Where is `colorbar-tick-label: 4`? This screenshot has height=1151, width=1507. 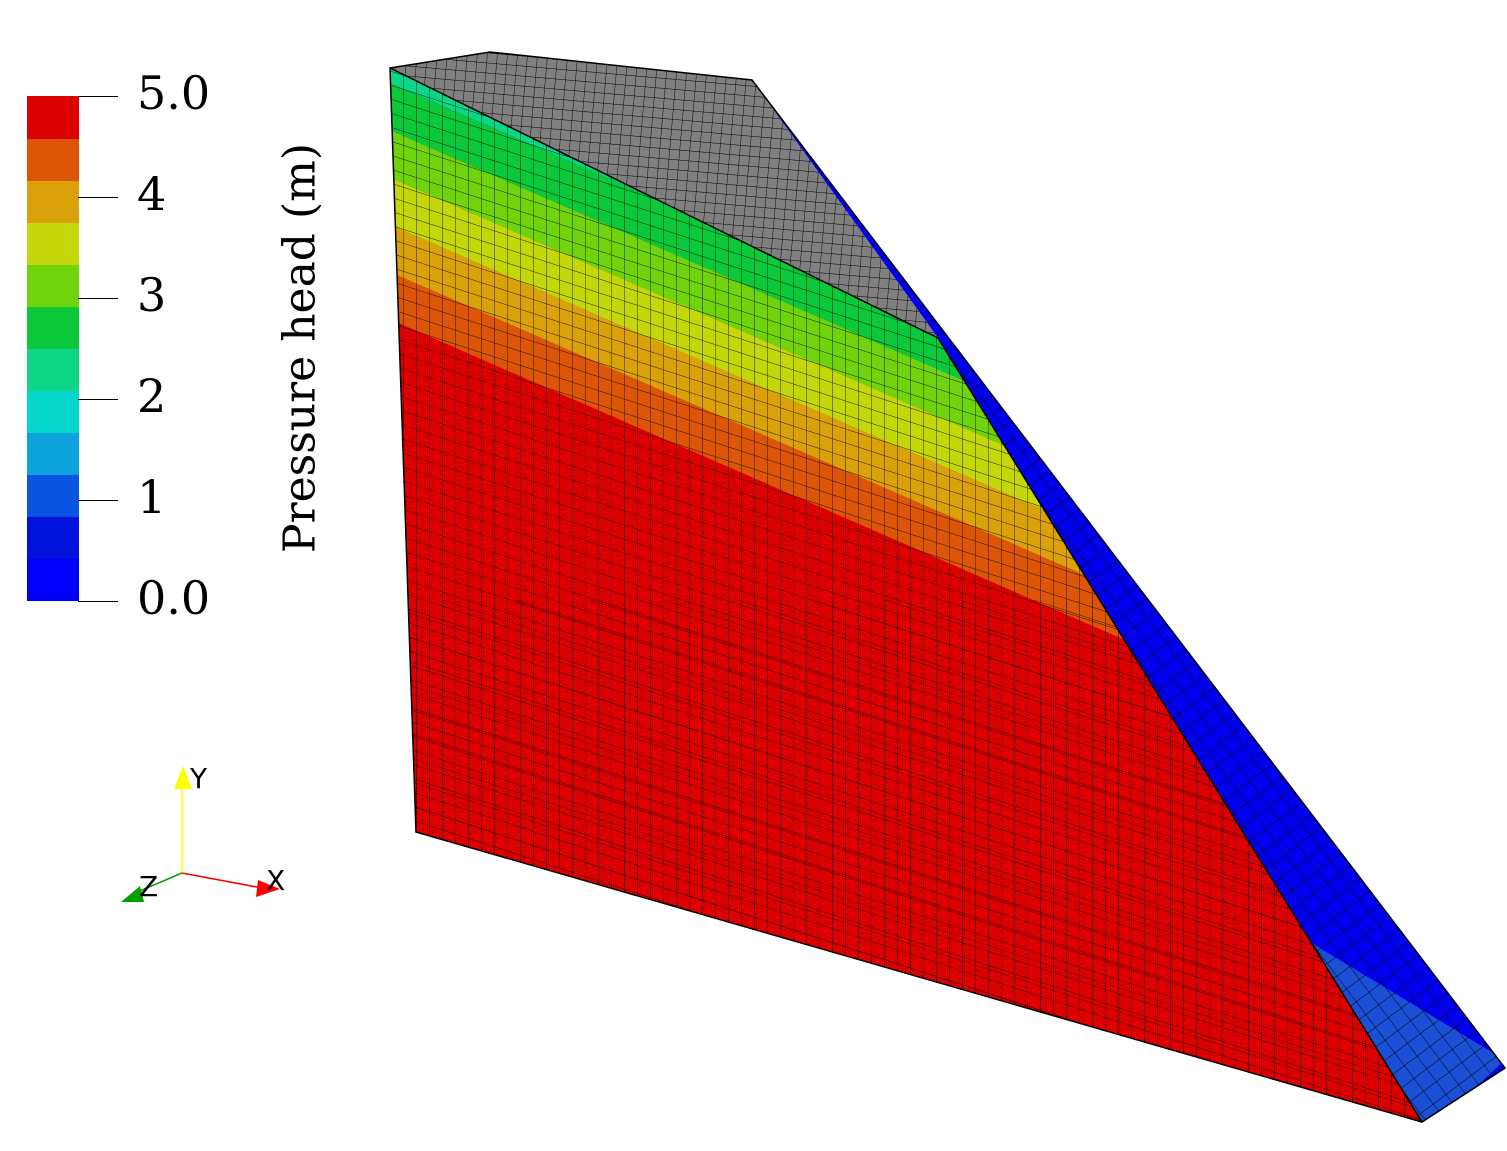 colorbar-tick-label: 4 is located at coordinates (152, 194).